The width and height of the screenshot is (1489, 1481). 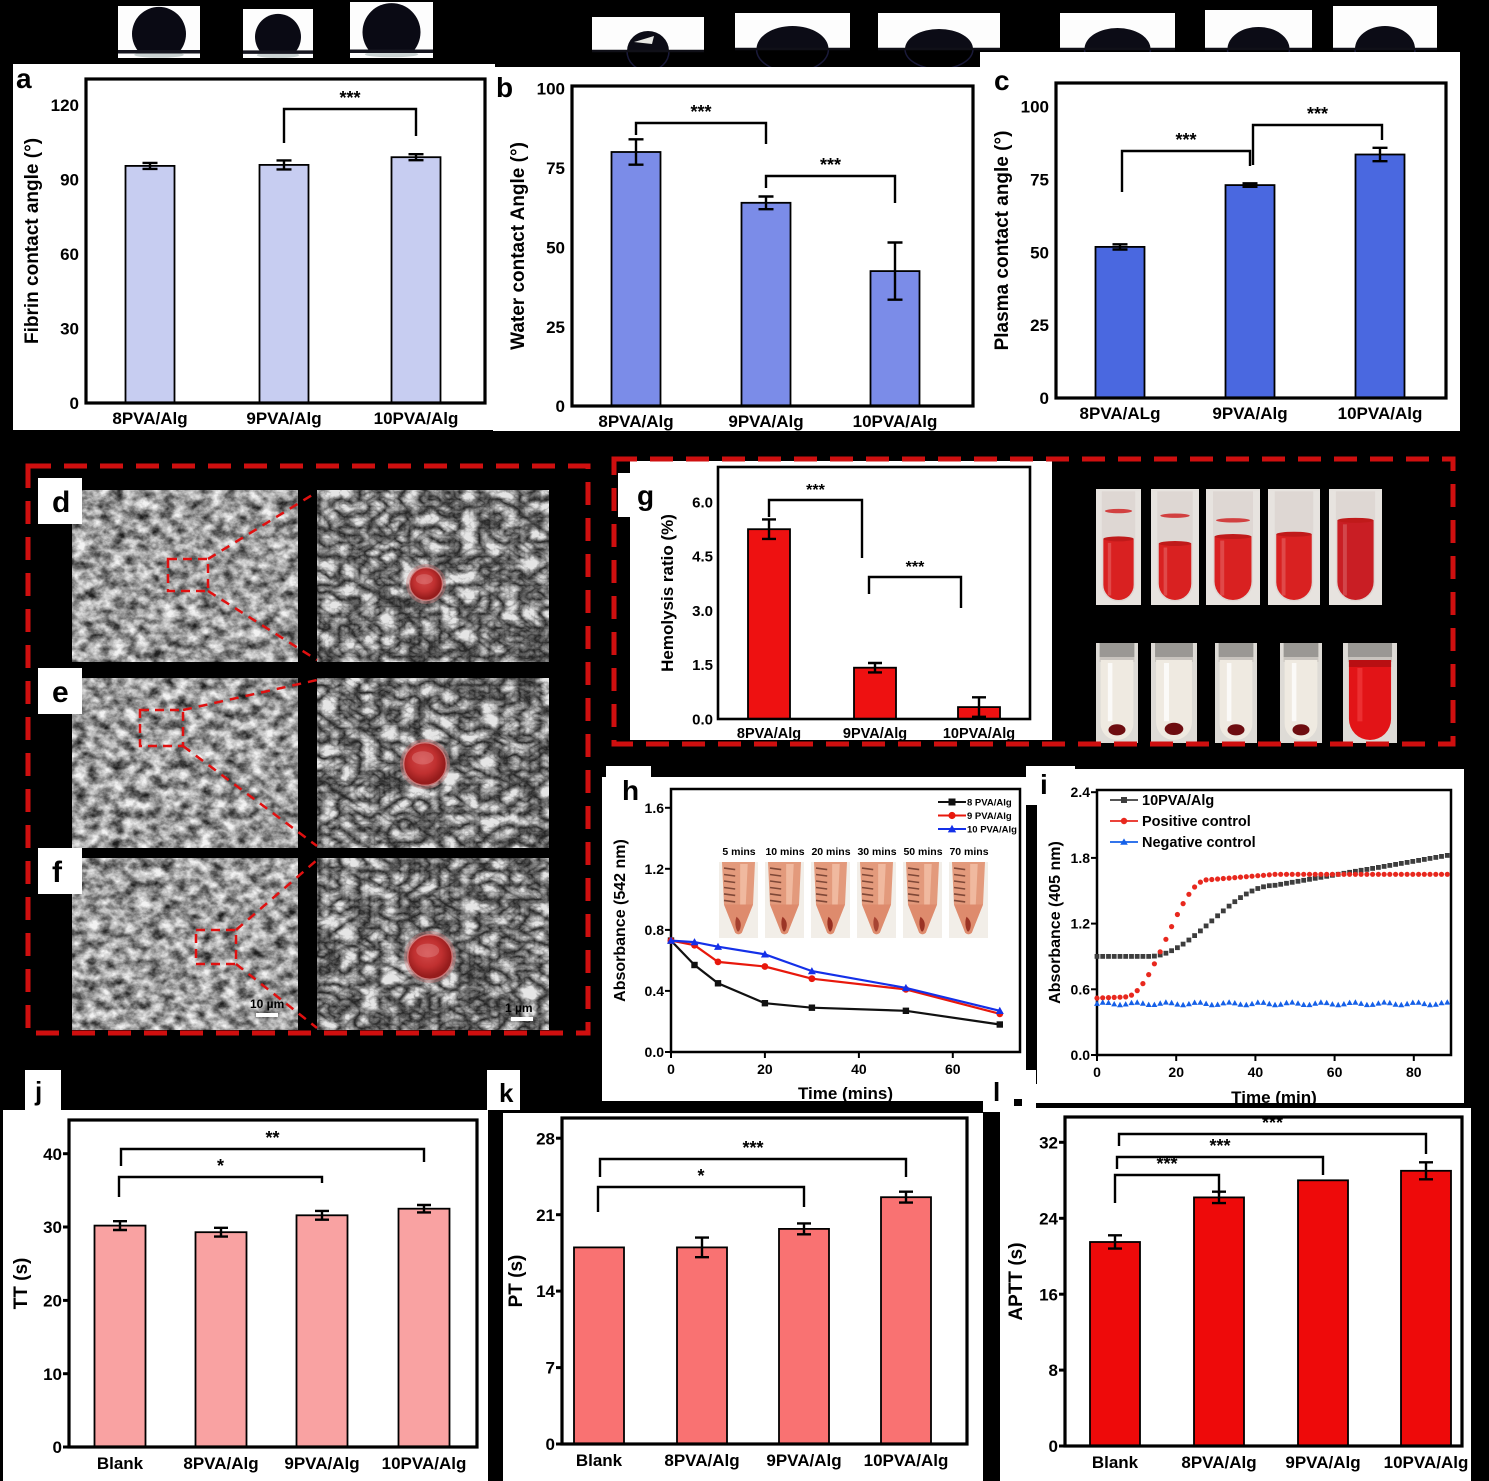 What do you see at coordinates (504, 87) in the screenshot?
I see `svg-text: b` at bounding box center [504, 87].